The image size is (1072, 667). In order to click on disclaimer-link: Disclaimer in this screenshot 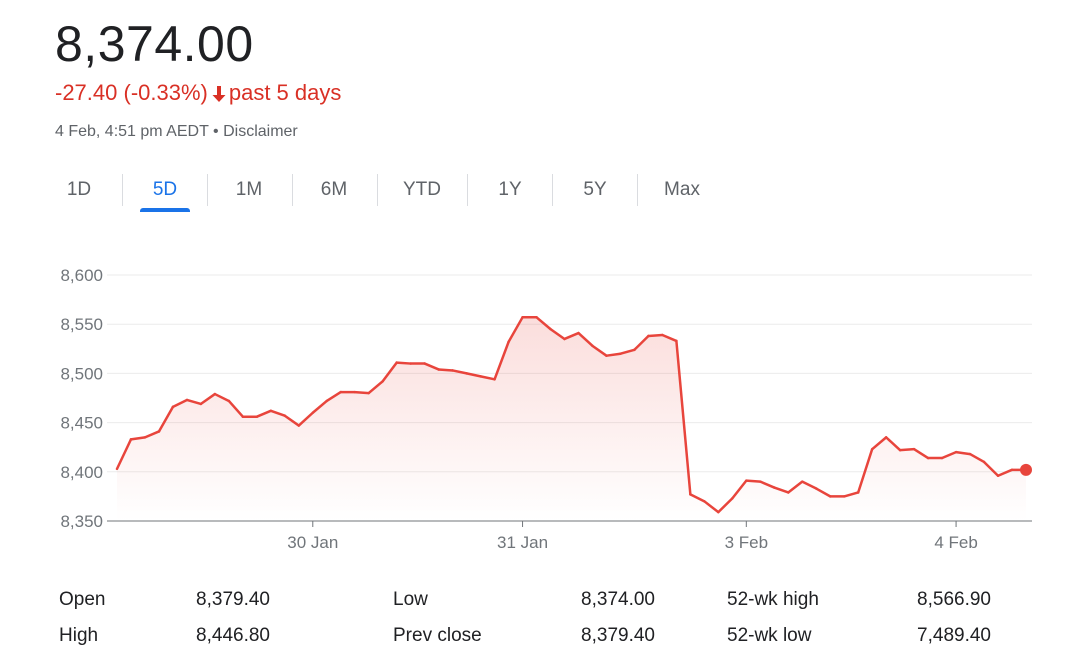, I will do `click(260, 131)`.